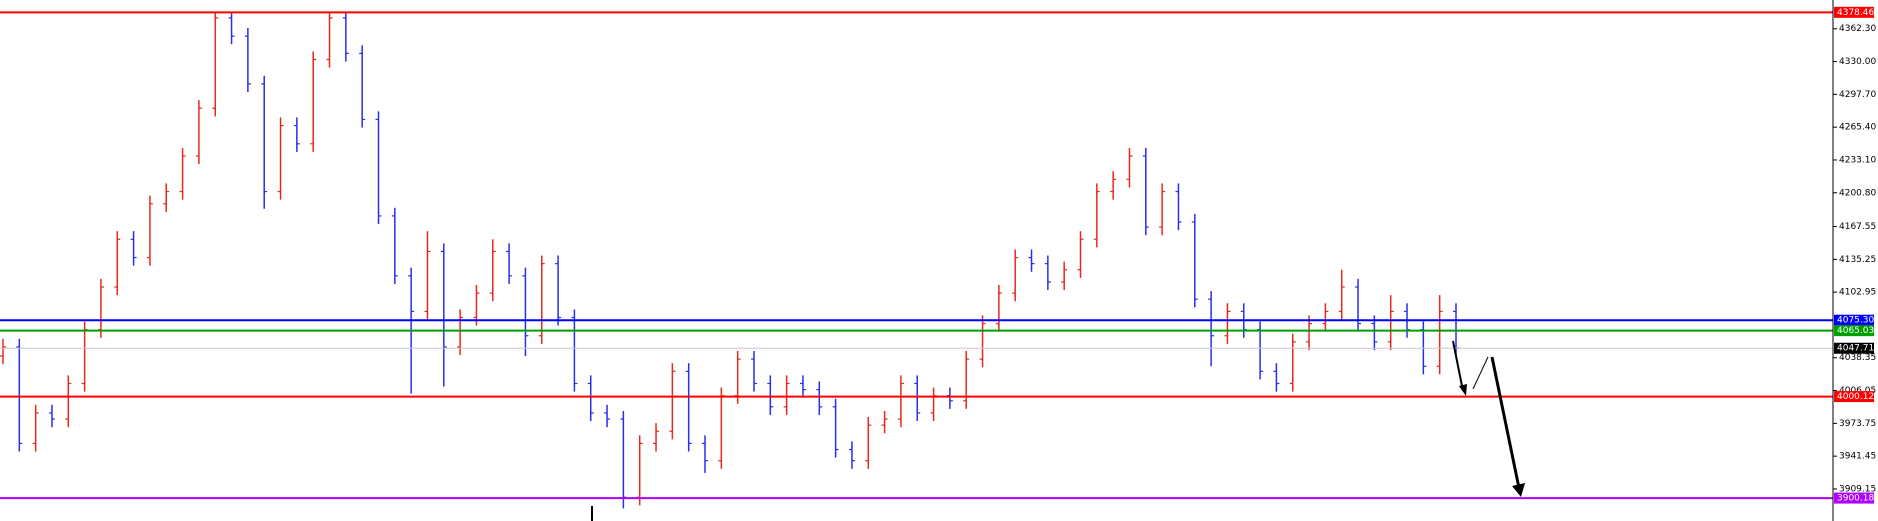 This screenshot has width=1878, height=521. I want to click on level-label: 4378.46, so click(1855, 13).